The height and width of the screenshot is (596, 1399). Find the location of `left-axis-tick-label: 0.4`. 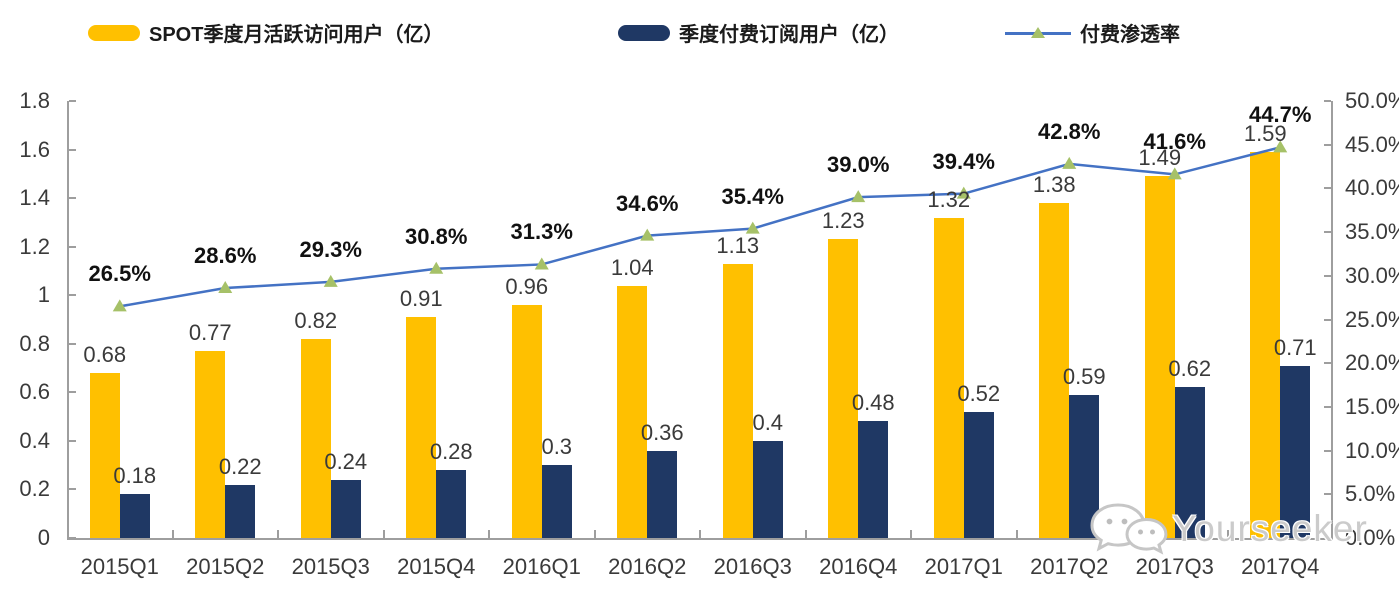

left-axis-tick-label: 0.4 is located at coordinates (34, 440).